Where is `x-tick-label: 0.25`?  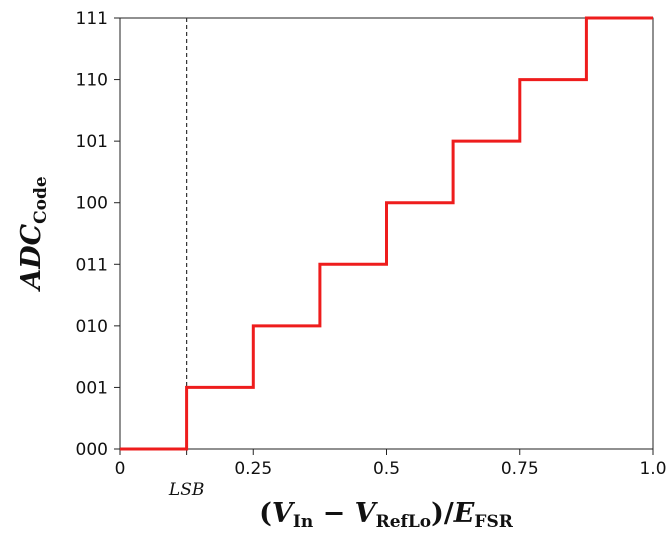
x-tick-label: 0.25 is located at coordinates (253, 469).